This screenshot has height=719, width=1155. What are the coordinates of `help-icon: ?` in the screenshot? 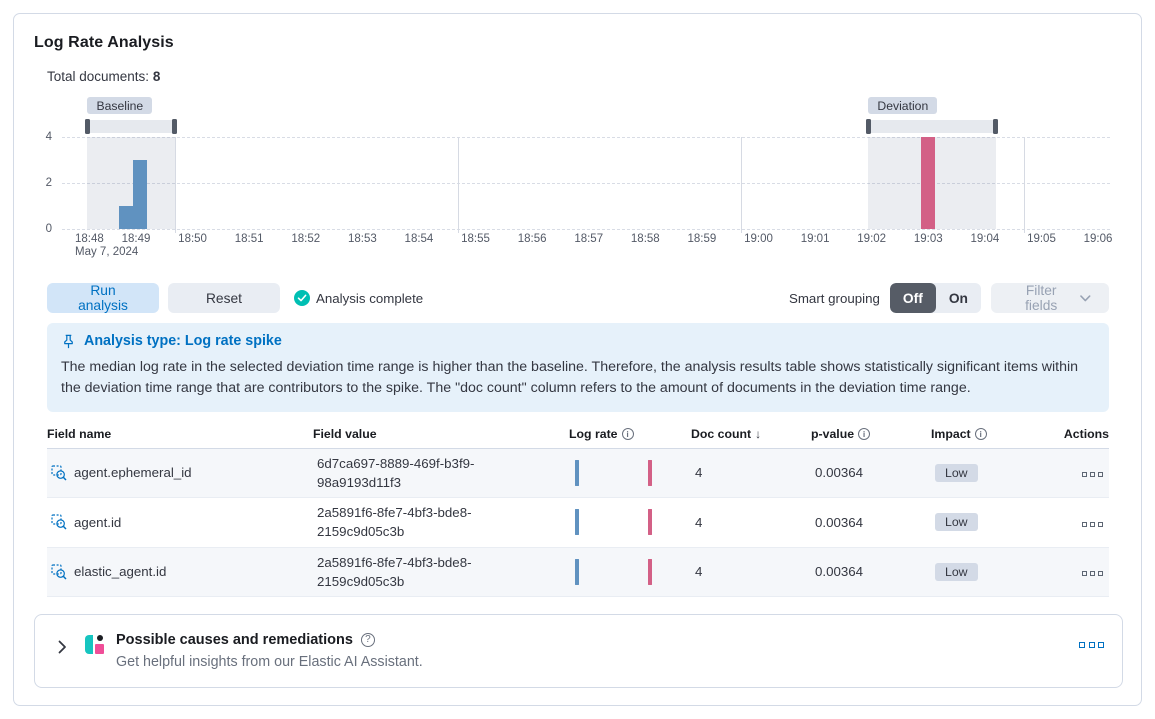 It's located at (367, 640).